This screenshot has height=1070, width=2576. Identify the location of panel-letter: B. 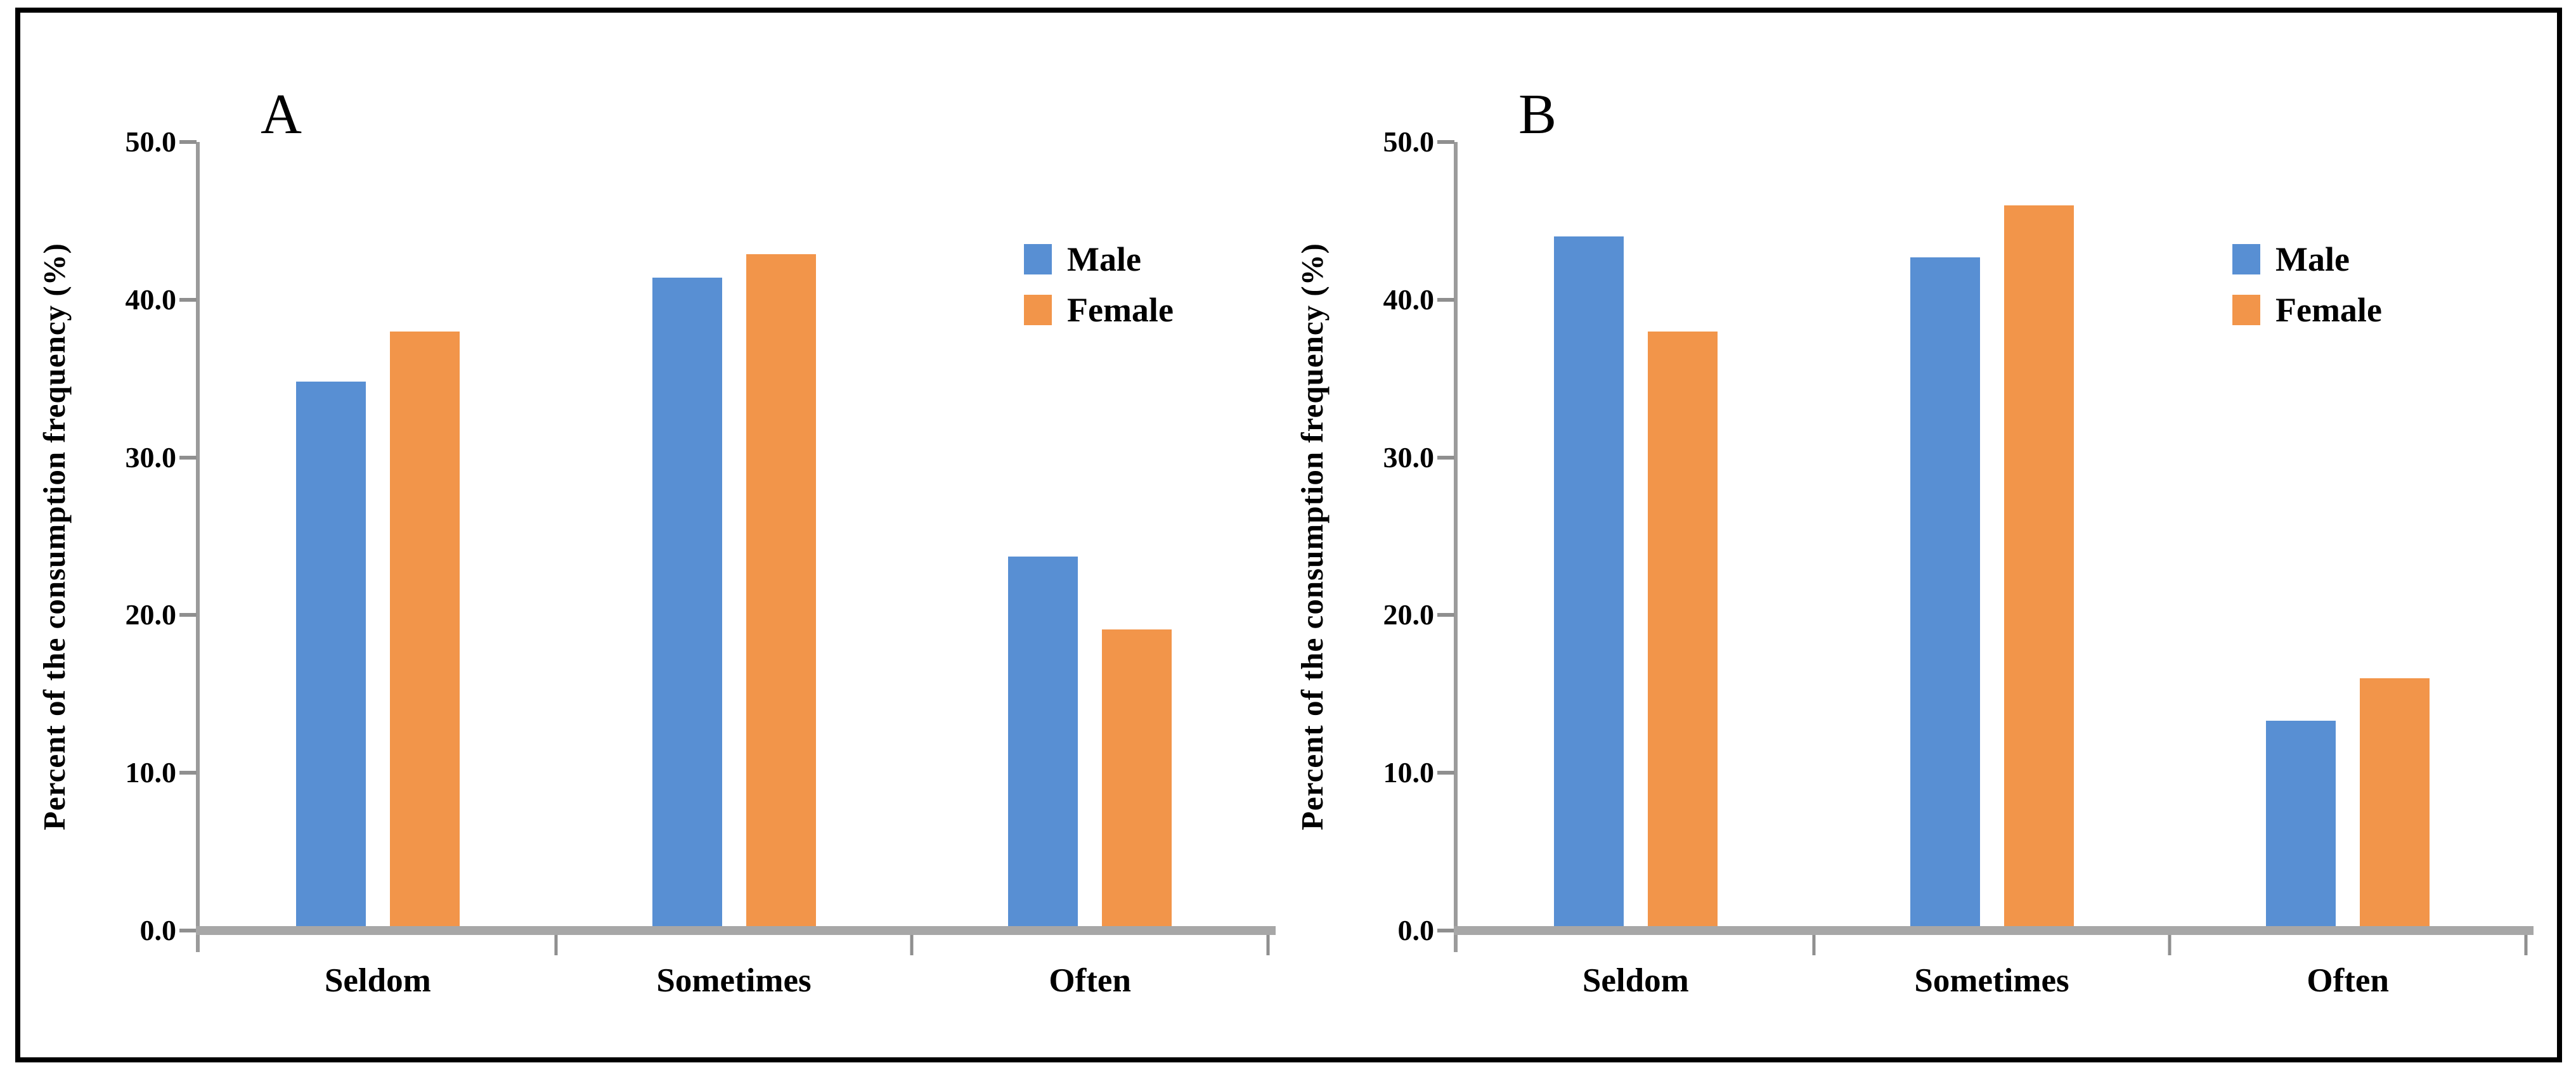
(1537, 114).